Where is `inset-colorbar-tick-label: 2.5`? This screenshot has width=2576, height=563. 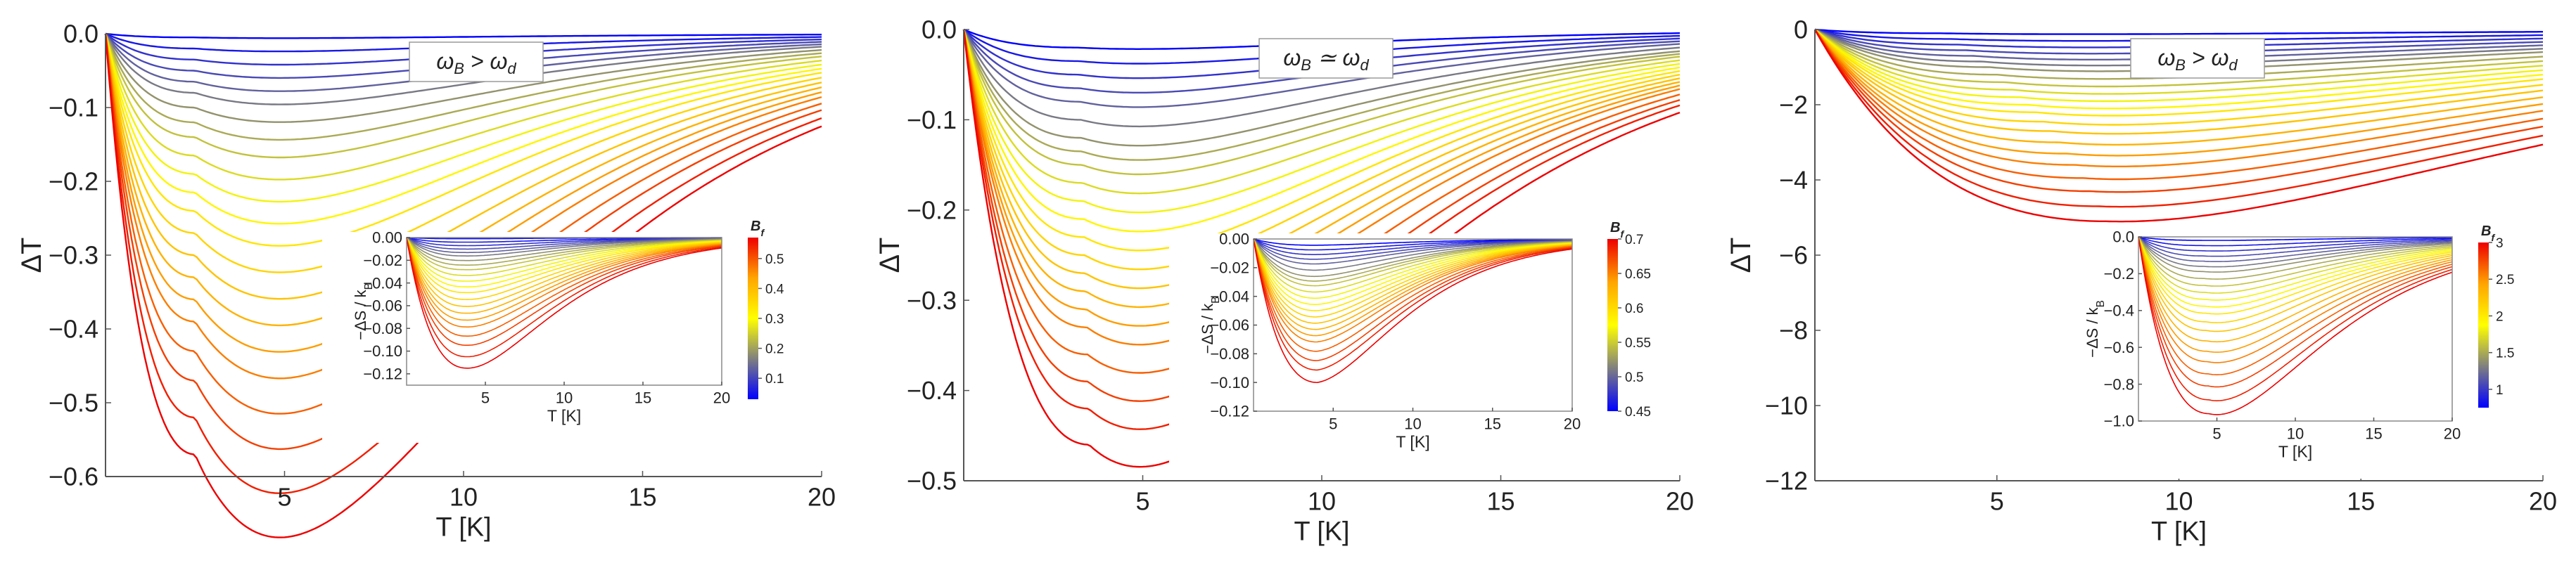 inset-colorbar-tick-label: 2.5 is located at coordinates (2505, 280).